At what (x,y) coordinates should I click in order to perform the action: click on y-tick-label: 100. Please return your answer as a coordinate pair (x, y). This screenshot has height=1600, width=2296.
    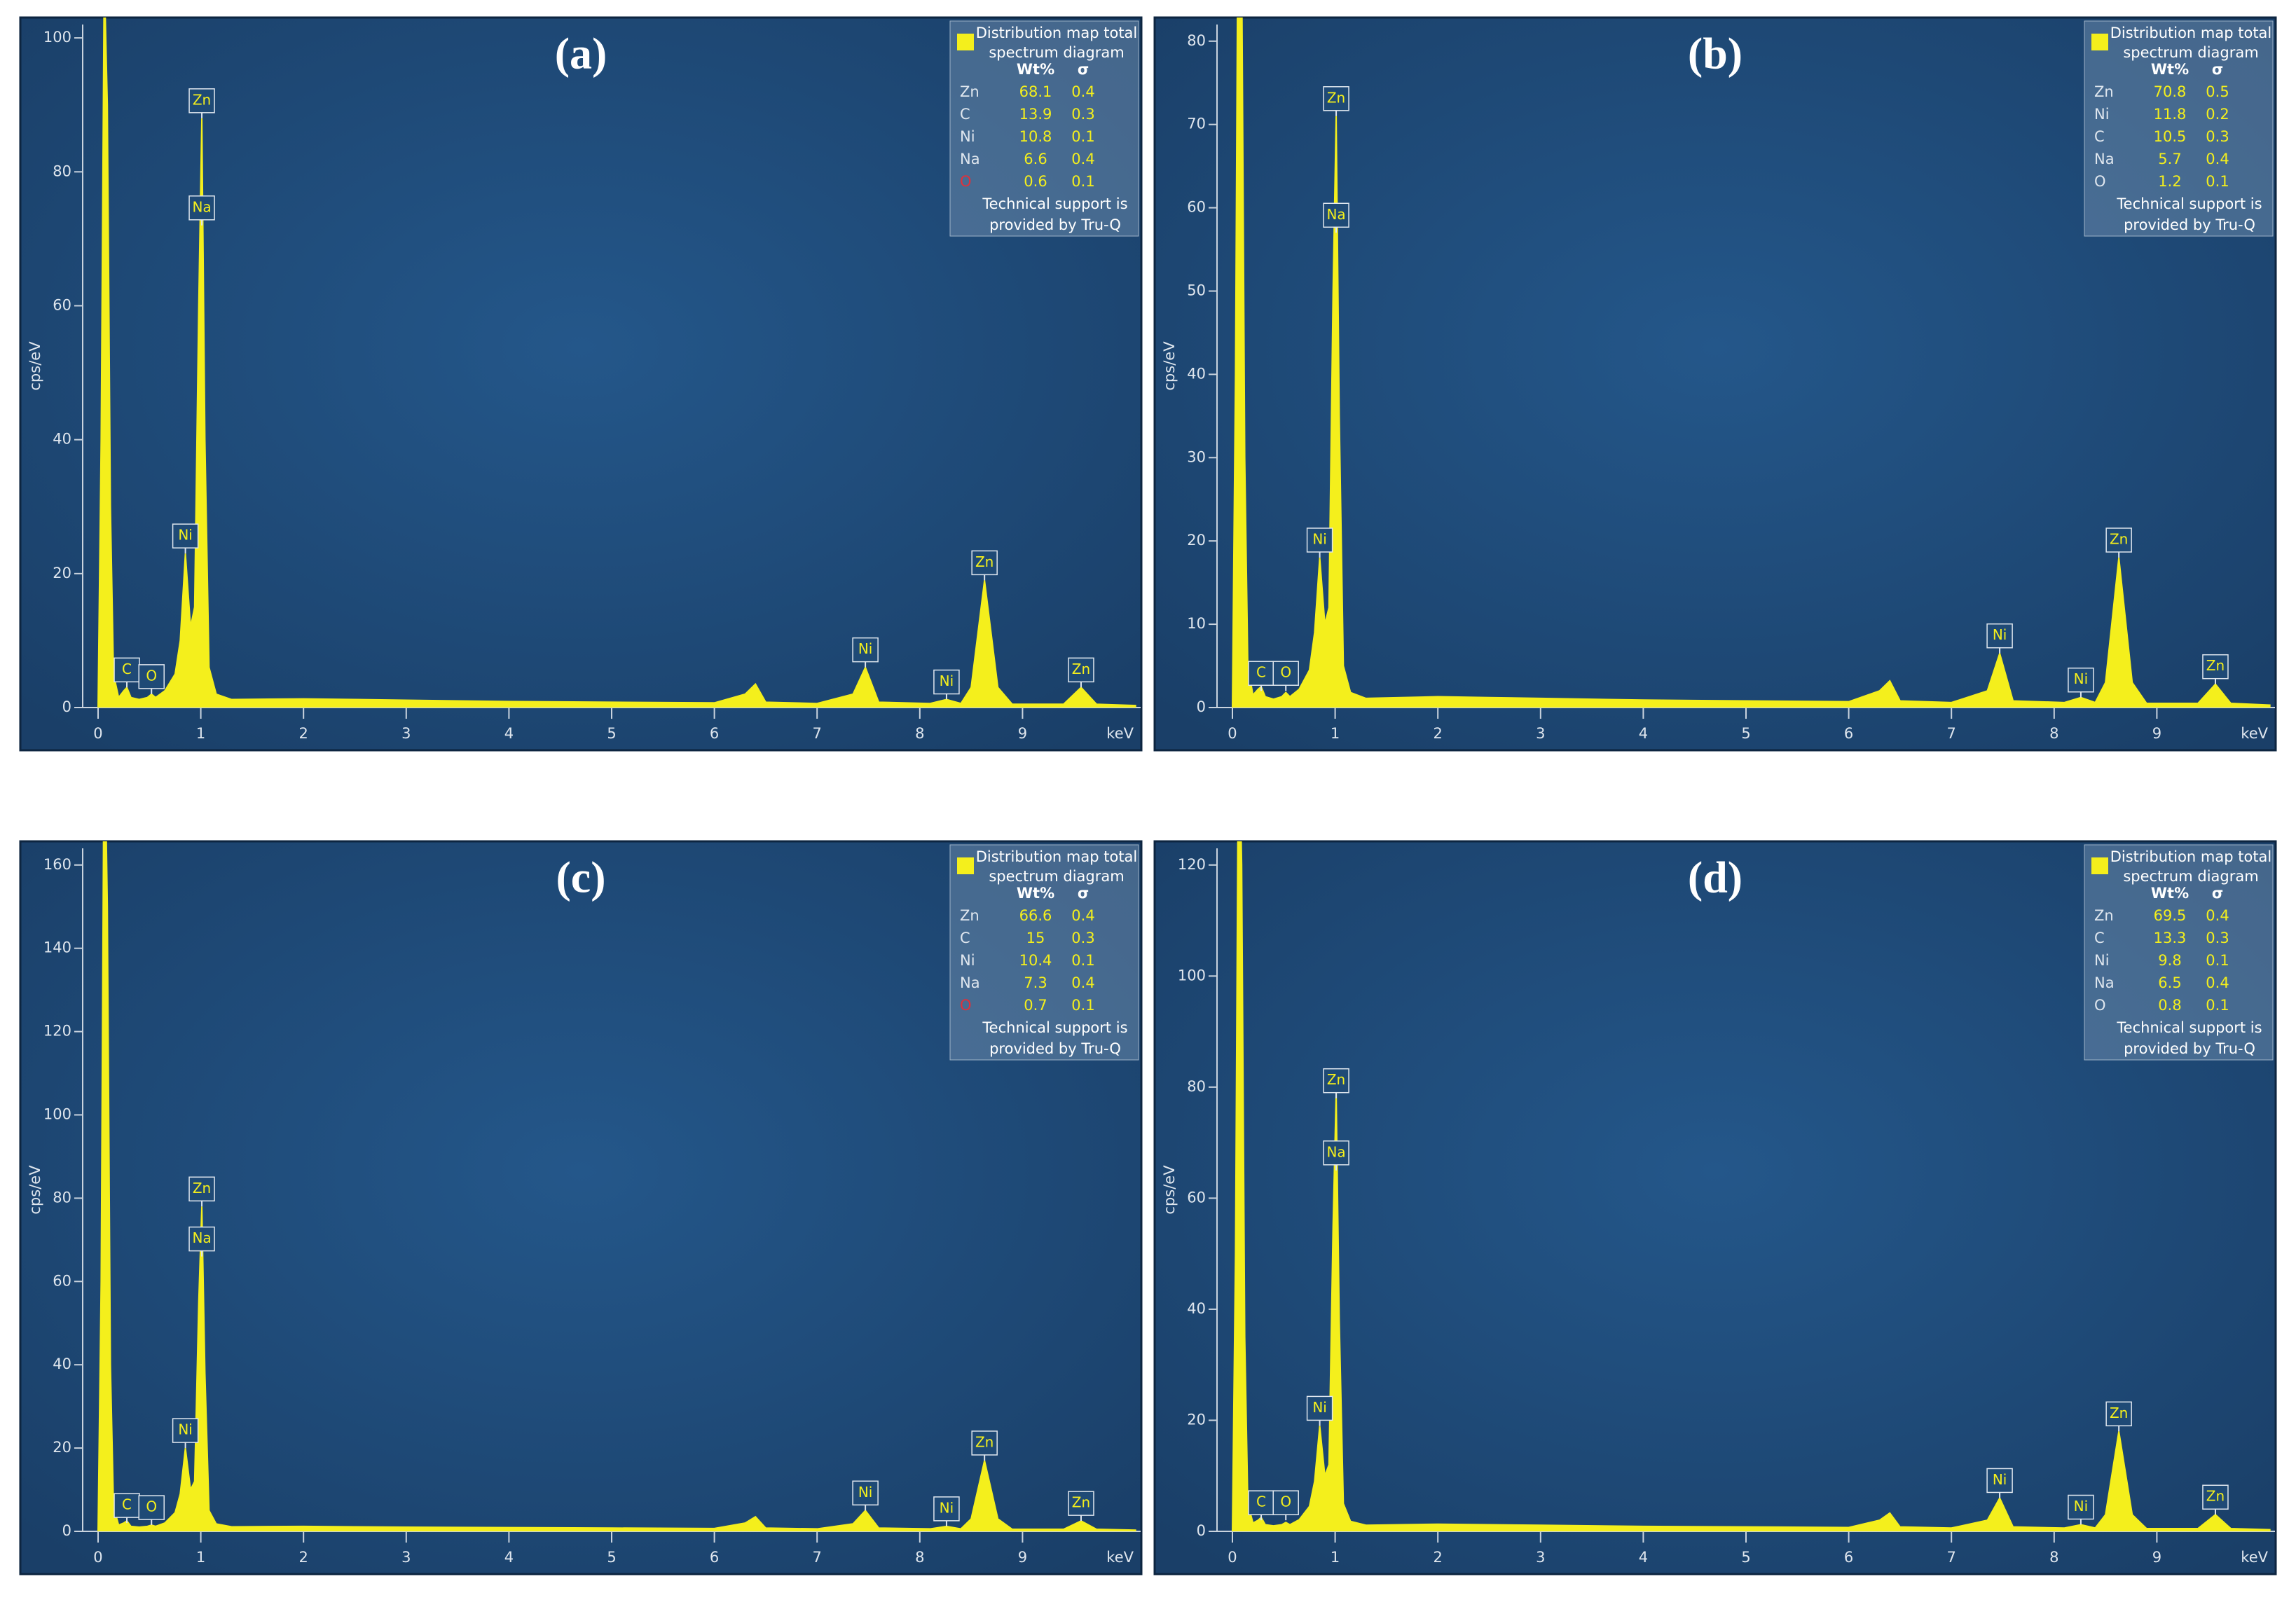
    Looking at the image, I should click on (57, 37).